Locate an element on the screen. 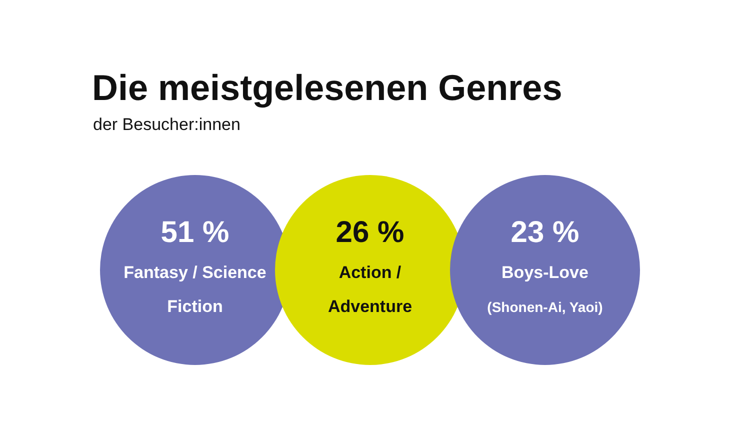  data-label: 51 % is located at coordinates (195, 232).